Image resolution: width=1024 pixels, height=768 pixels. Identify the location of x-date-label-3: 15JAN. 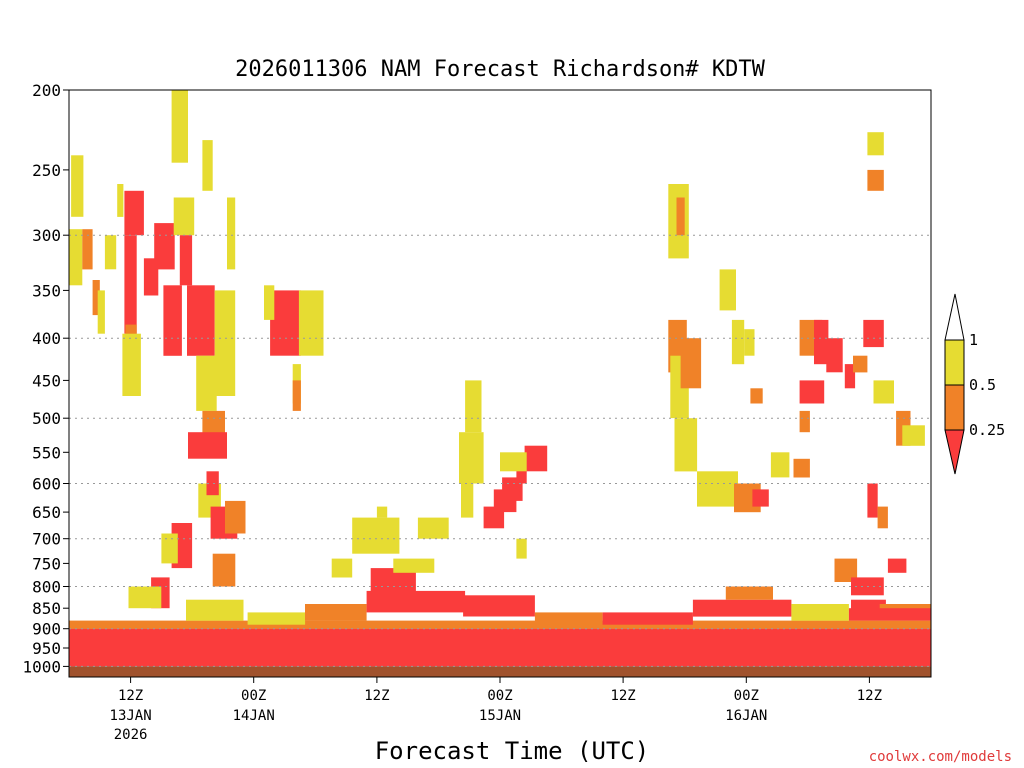
(500, 716).